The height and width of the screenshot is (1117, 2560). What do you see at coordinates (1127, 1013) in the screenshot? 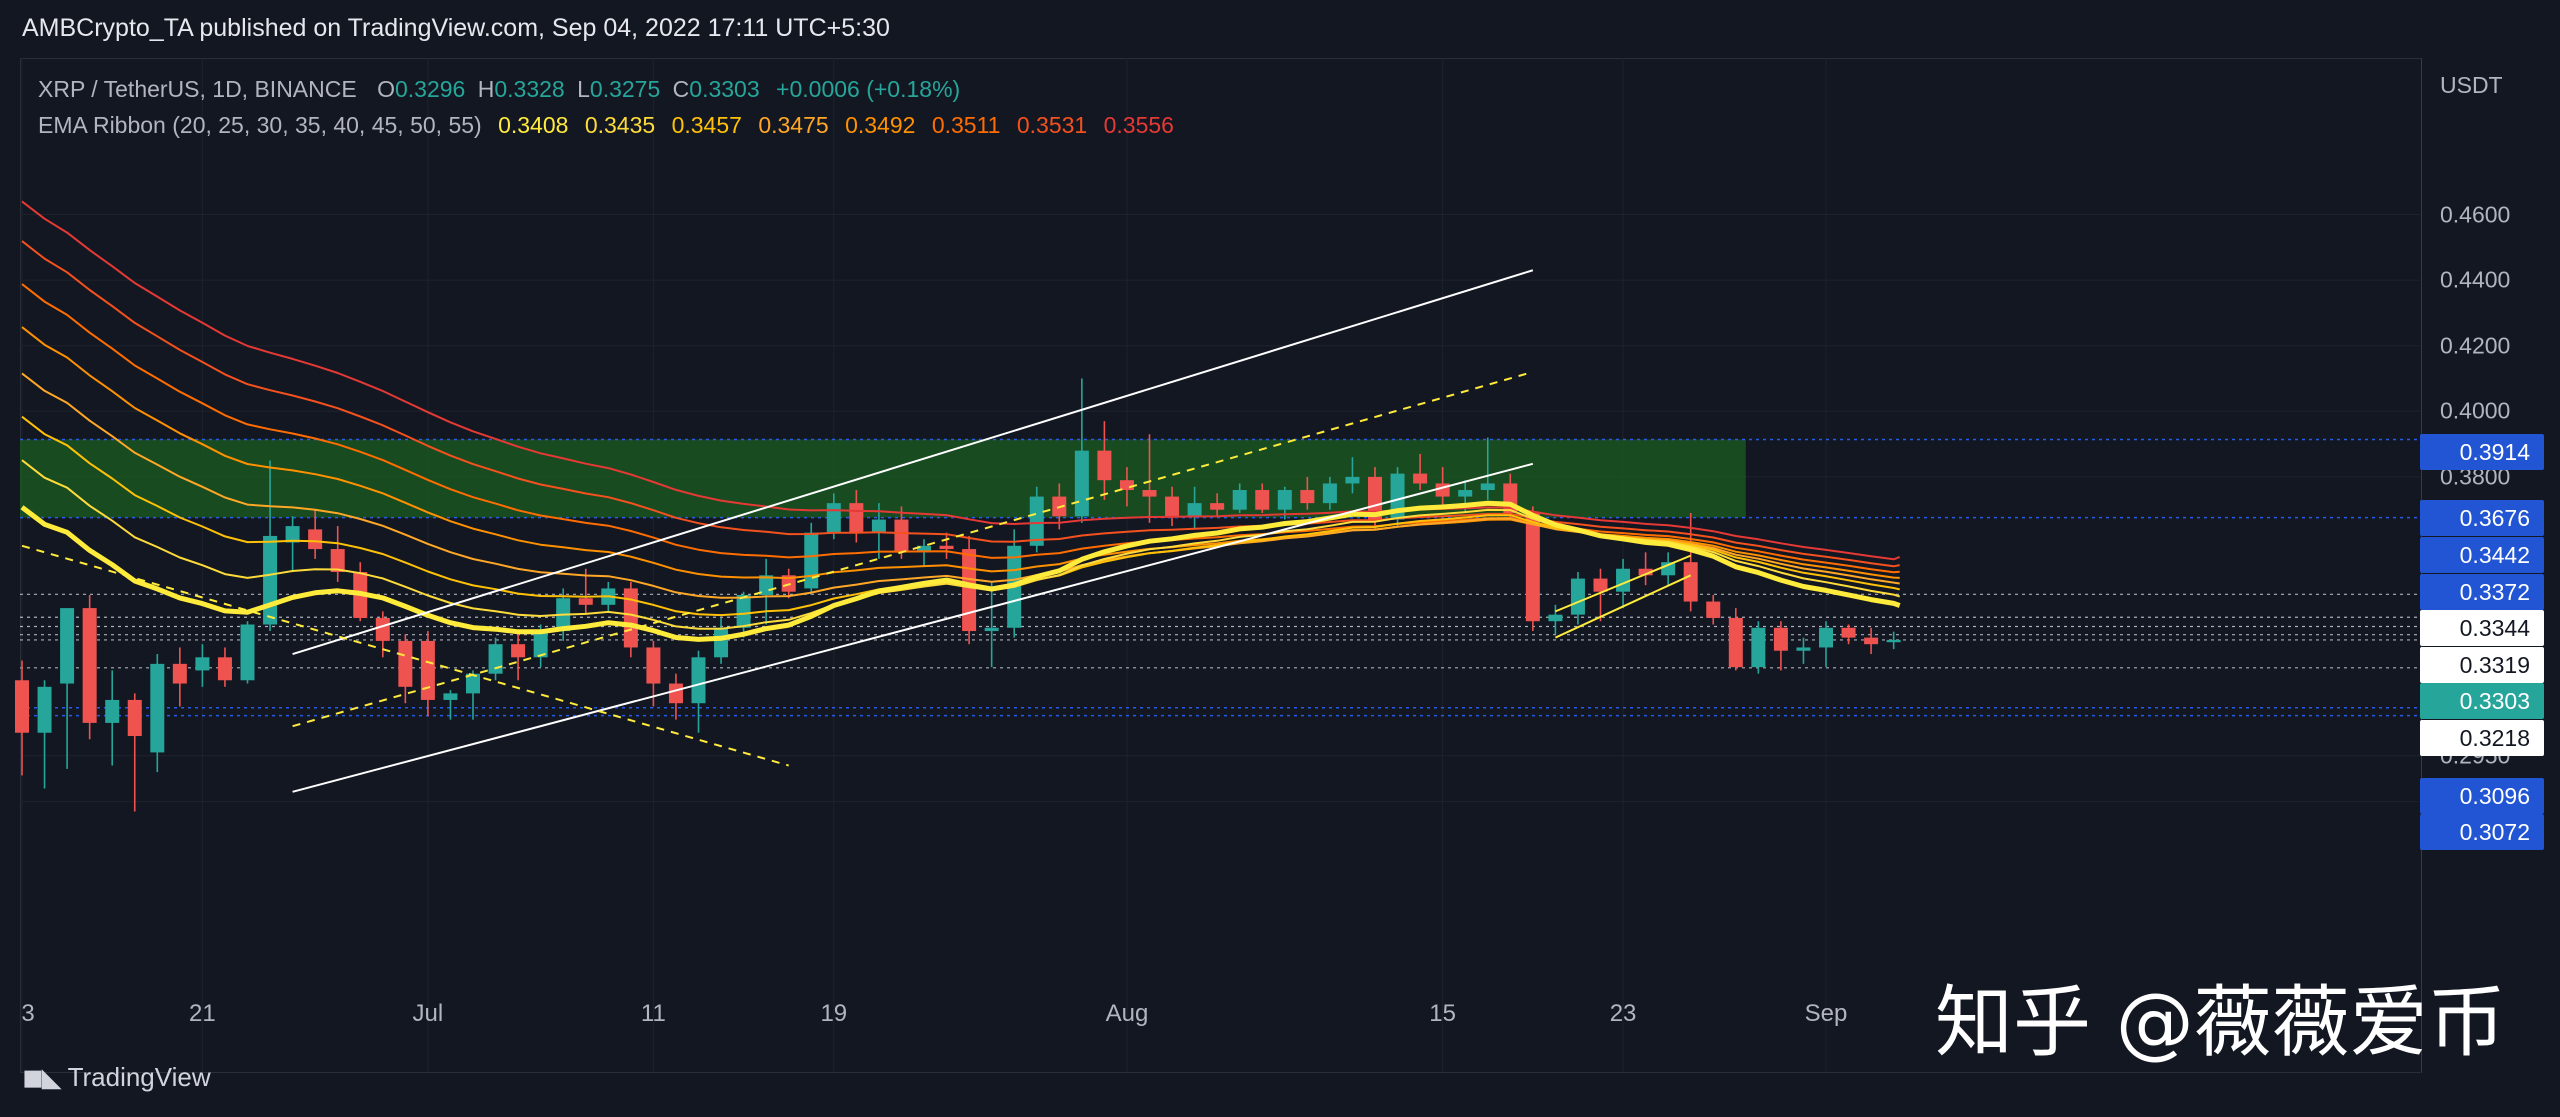
I see `time-tick-label: Aug` at bounding box center [1127, 1013].